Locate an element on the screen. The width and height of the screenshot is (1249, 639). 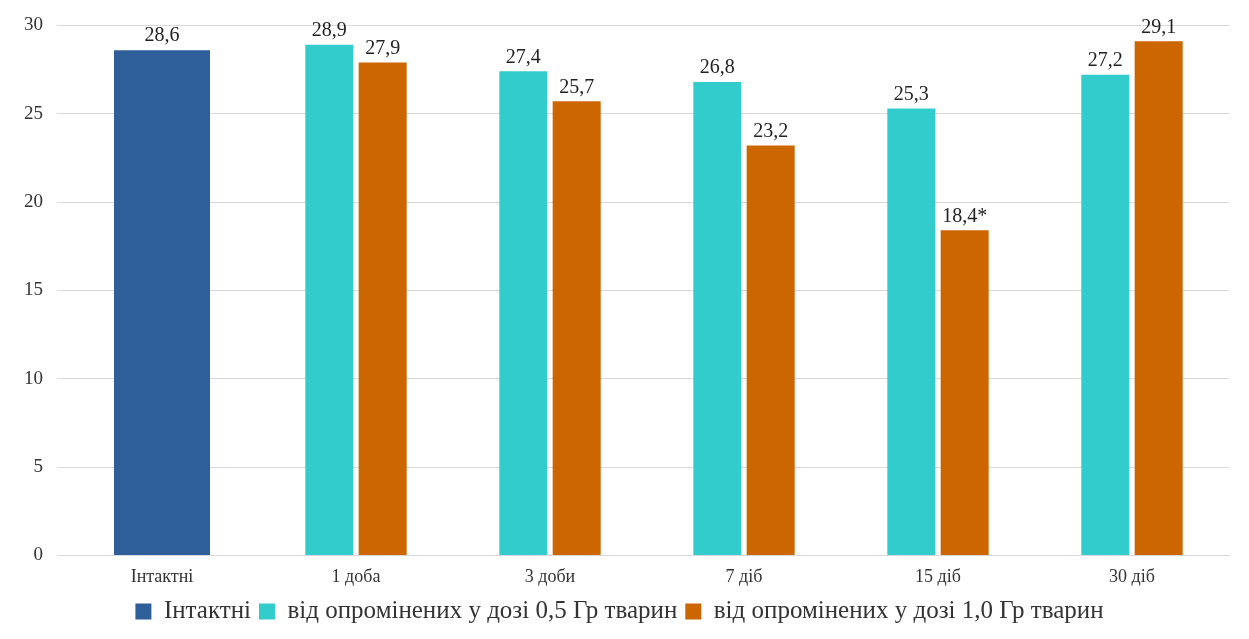
x-tick-label: Інтактні is located at coordinates (162, 575).